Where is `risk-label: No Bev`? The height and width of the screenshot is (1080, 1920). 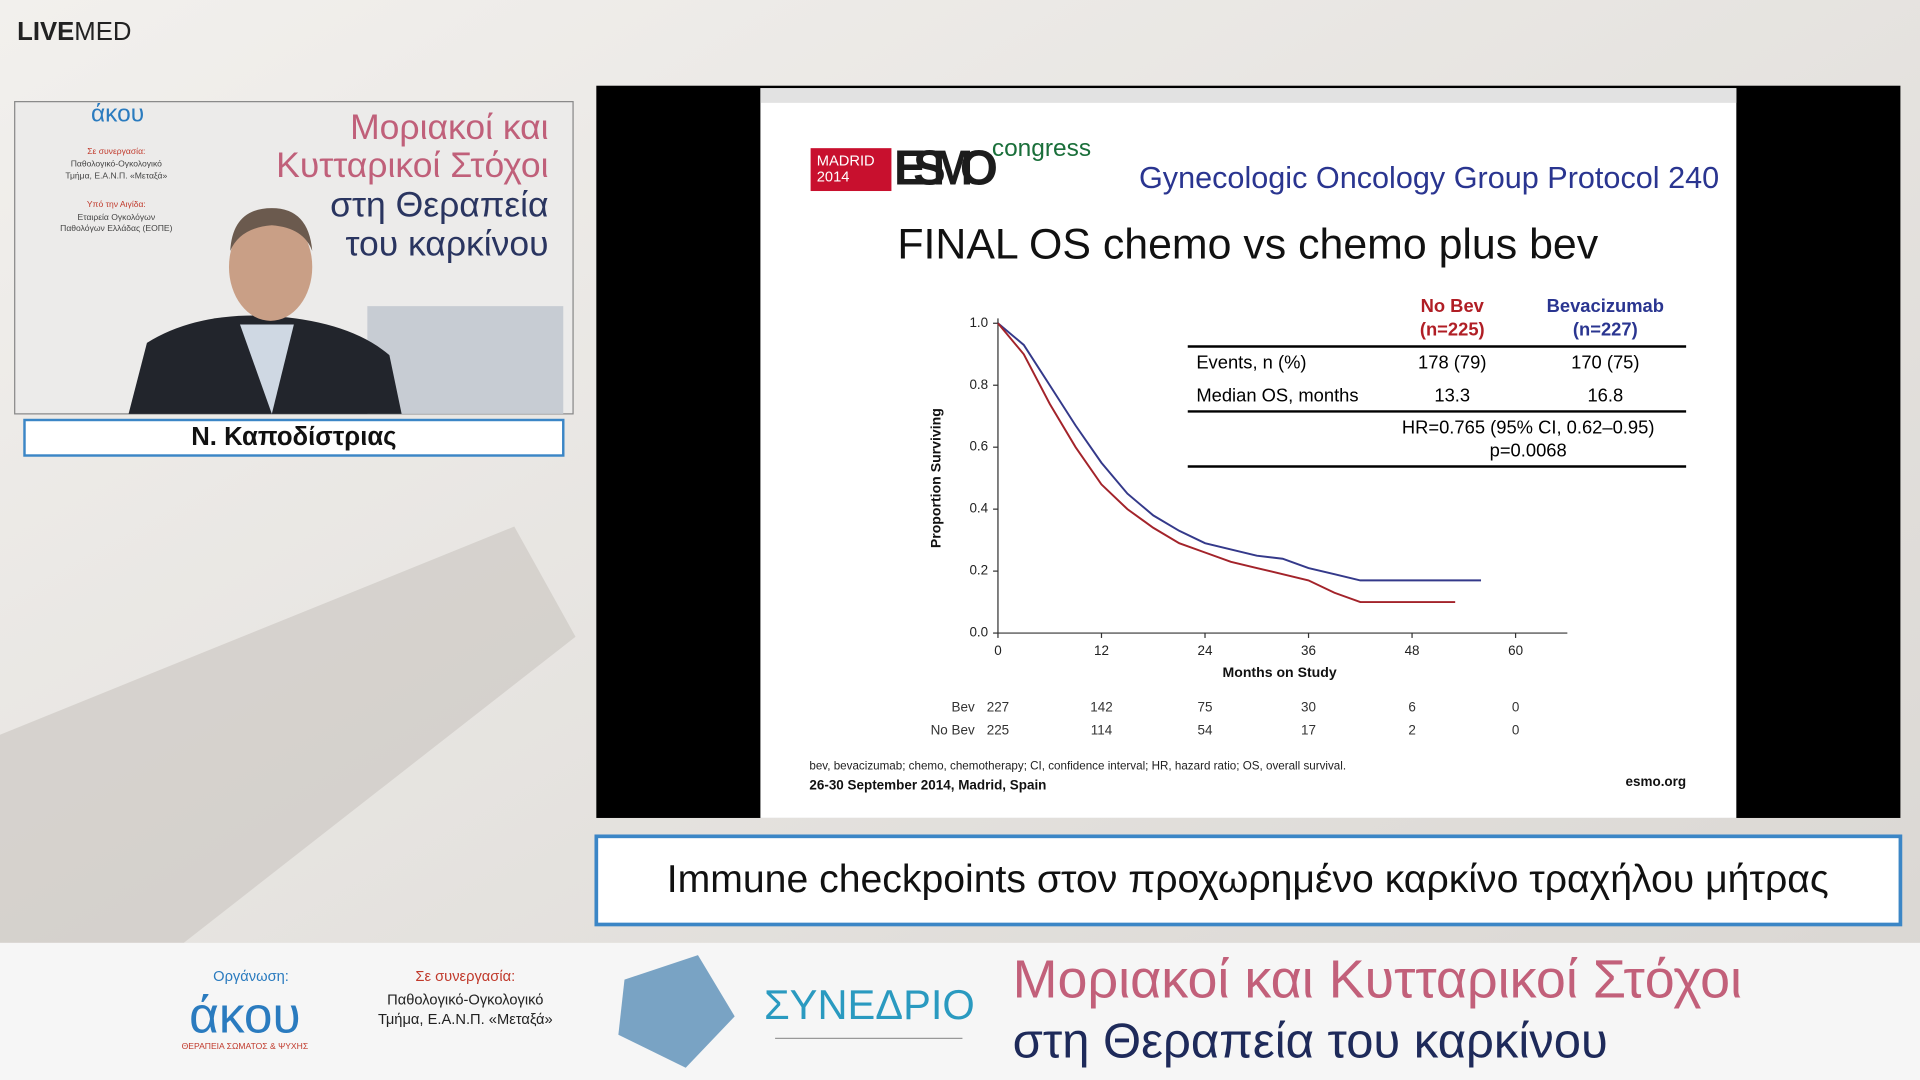 risk-label: No Bev is located at coordinates (953, 730).